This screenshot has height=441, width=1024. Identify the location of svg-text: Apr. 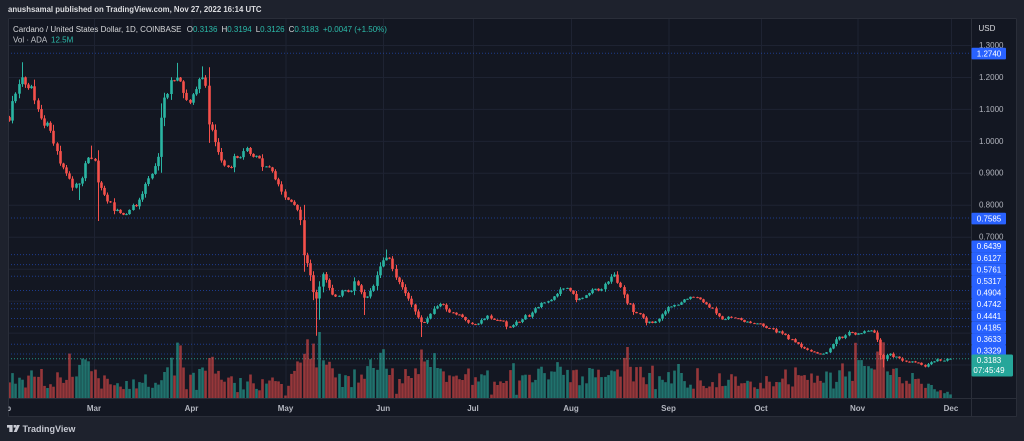
(192, 408).